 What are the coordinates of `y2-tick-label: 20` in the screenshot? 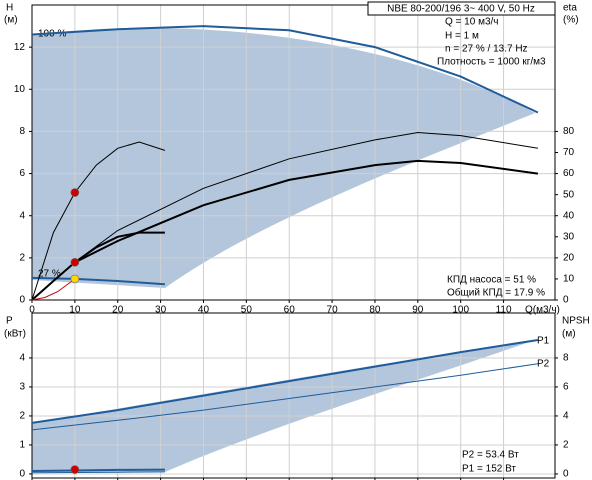 It's located at (569, 257).